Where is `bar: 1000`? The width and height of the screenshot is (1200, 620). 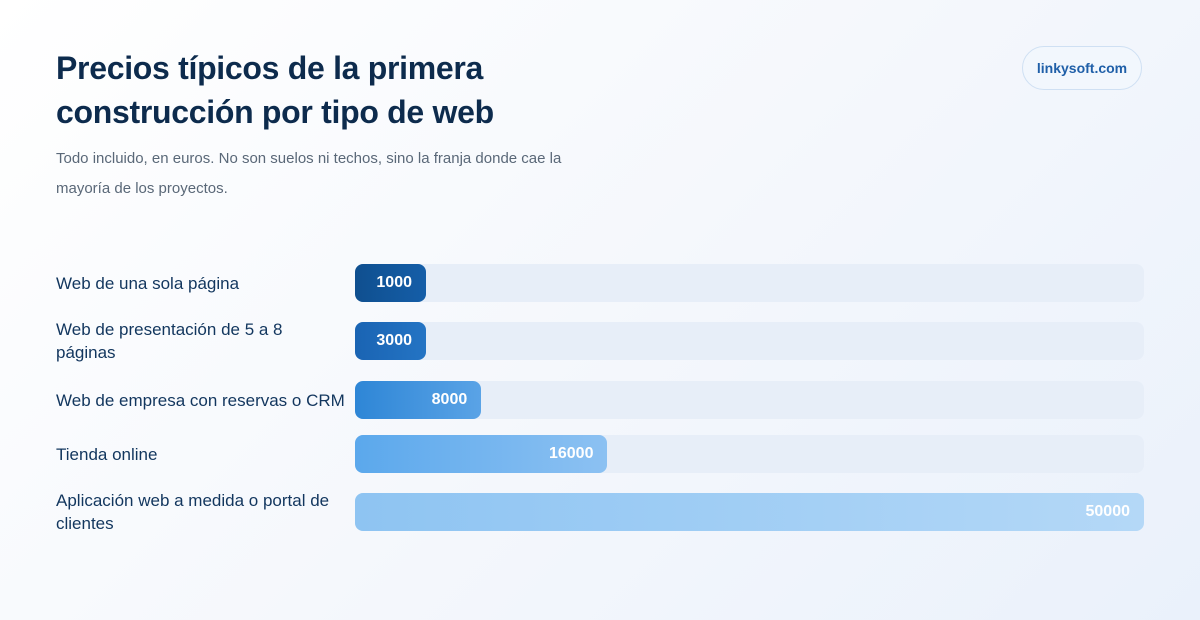
bar: 1000 is located at coordinates (390, 283).